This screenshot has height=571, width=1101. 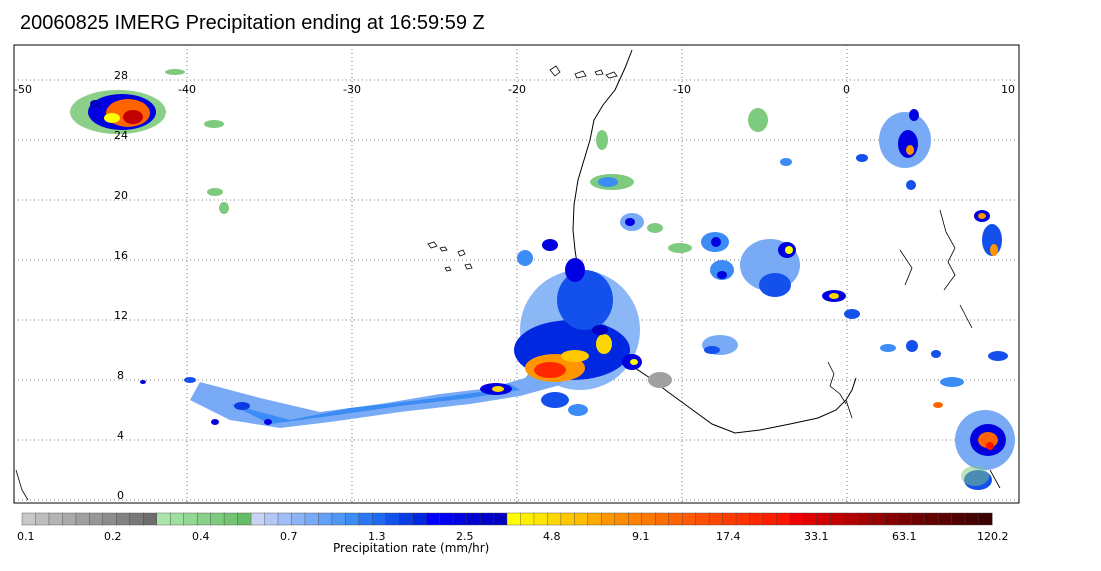 What do you see at coordinates (411, 548) in the screenshot?
I see `colorbar-unit-label: Precipitation rate (mm/hr)` at bounding box center [411, 548].